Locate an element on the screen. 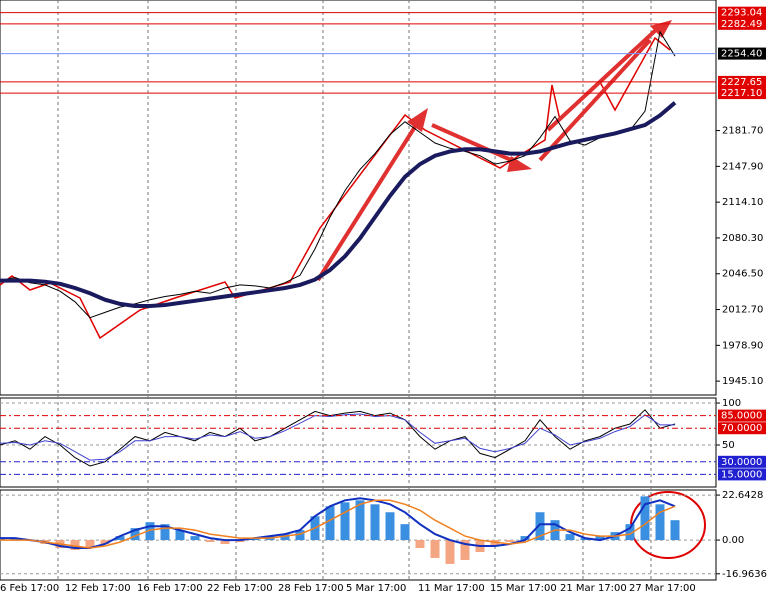  y-tick-label: 2147.90 is located at coordinates (742, 166).